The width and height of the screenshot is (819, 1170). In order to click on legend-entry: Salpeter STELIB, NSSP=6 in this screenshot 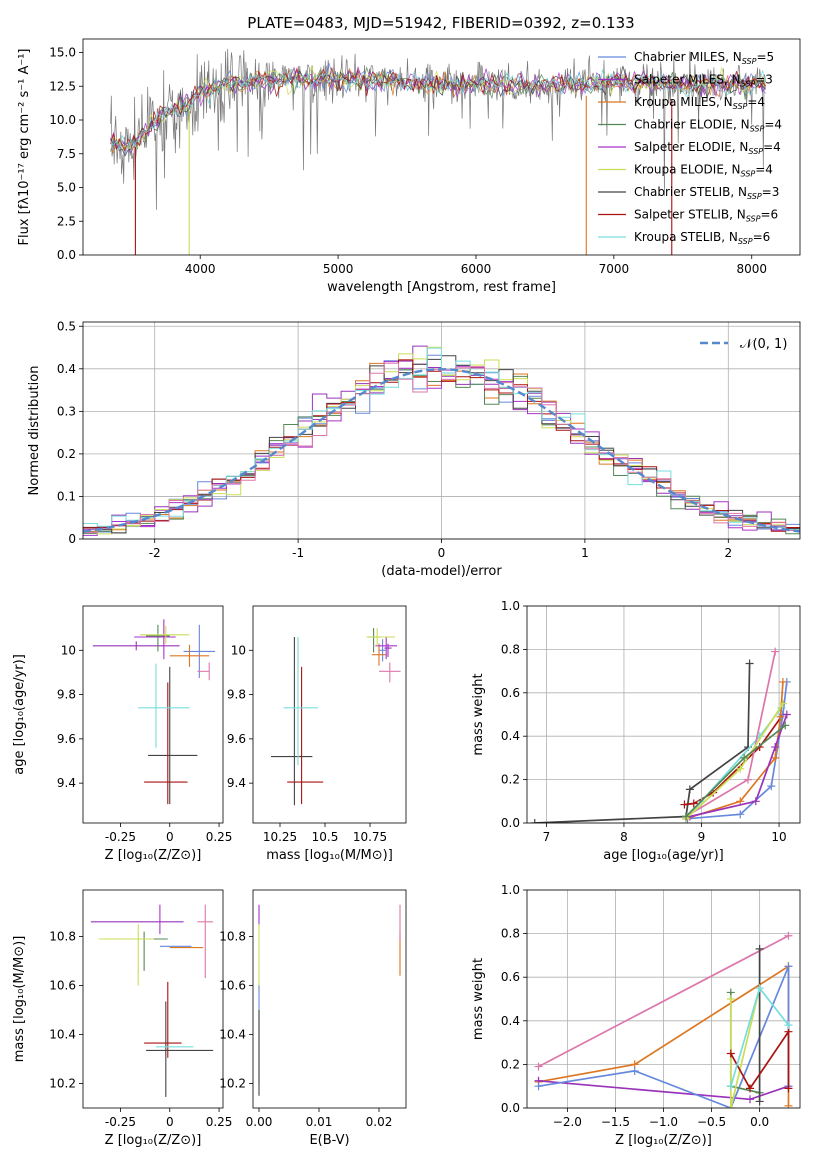, I will do `click(706, 216)`.